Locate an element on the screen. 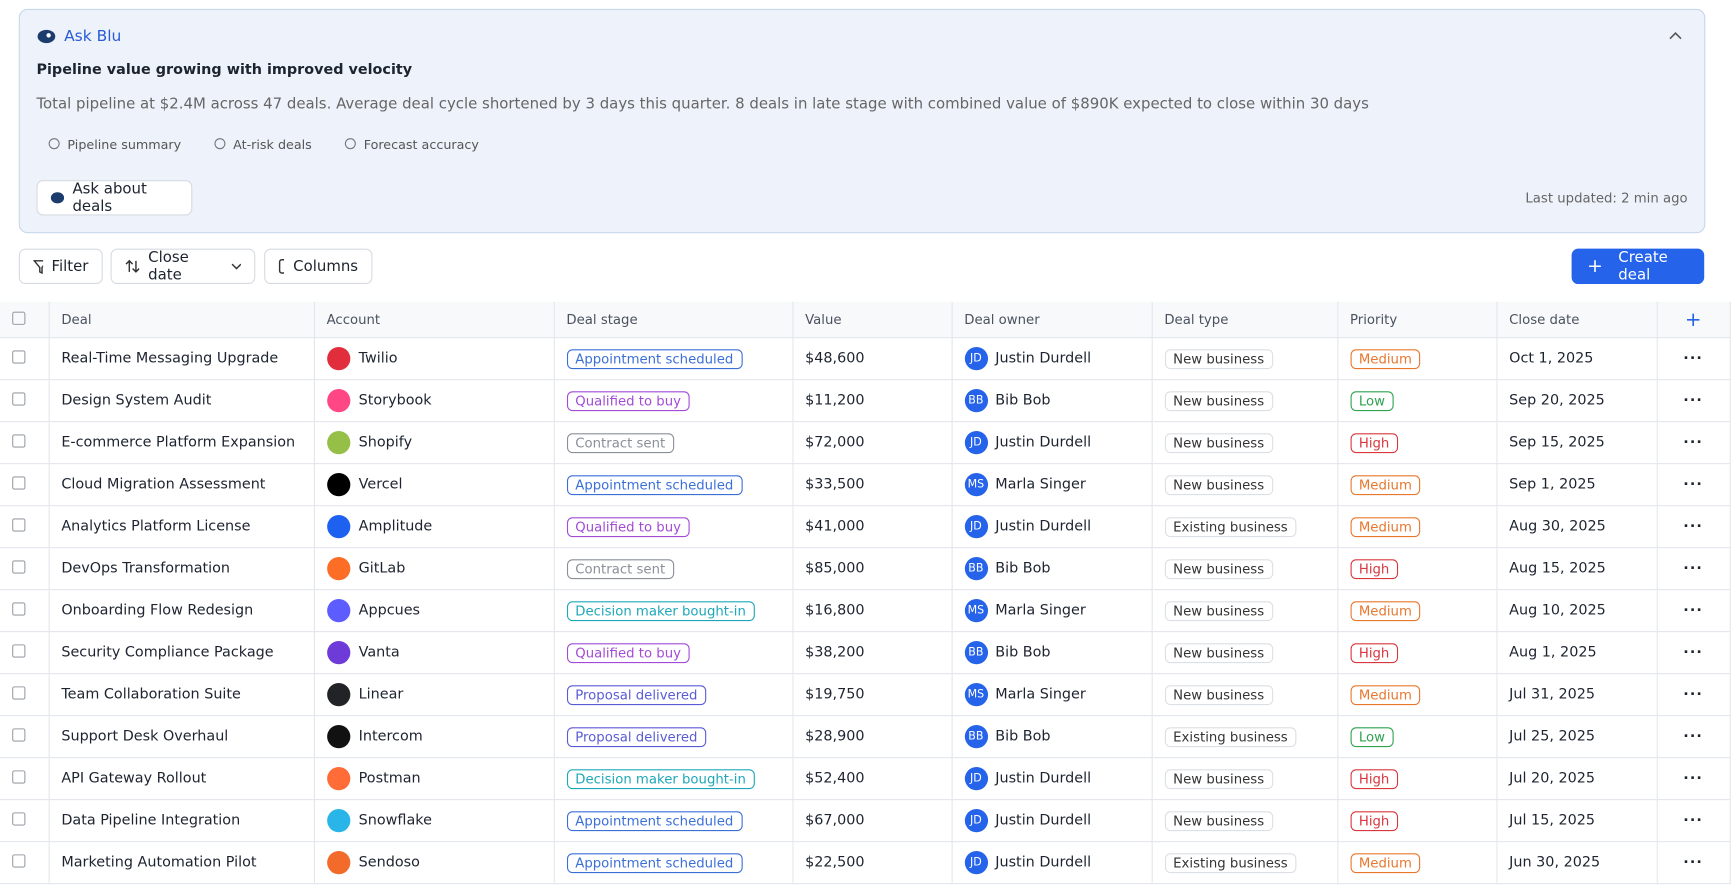 This screenshot has width=1733, height=892. account-name: Storybook is located at coordinates (395, 400).